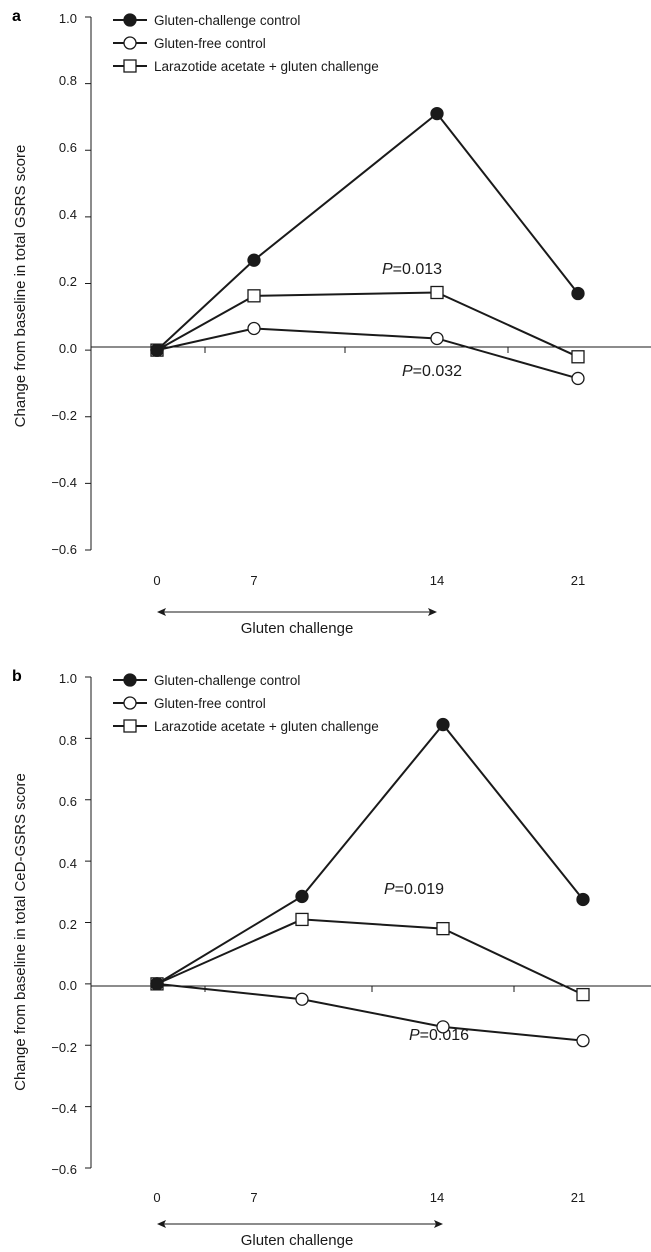 This screenshot has height=1252, width=651. What do you see at coordinates (419, 889) in the screenshot?
I see `p-value: =0.019` at bounding box center [419, 889].